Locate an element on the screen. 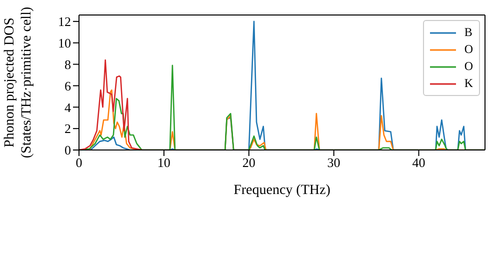 This screenshot has height=280, width=500. line-series is located at coordinates (111, 104).